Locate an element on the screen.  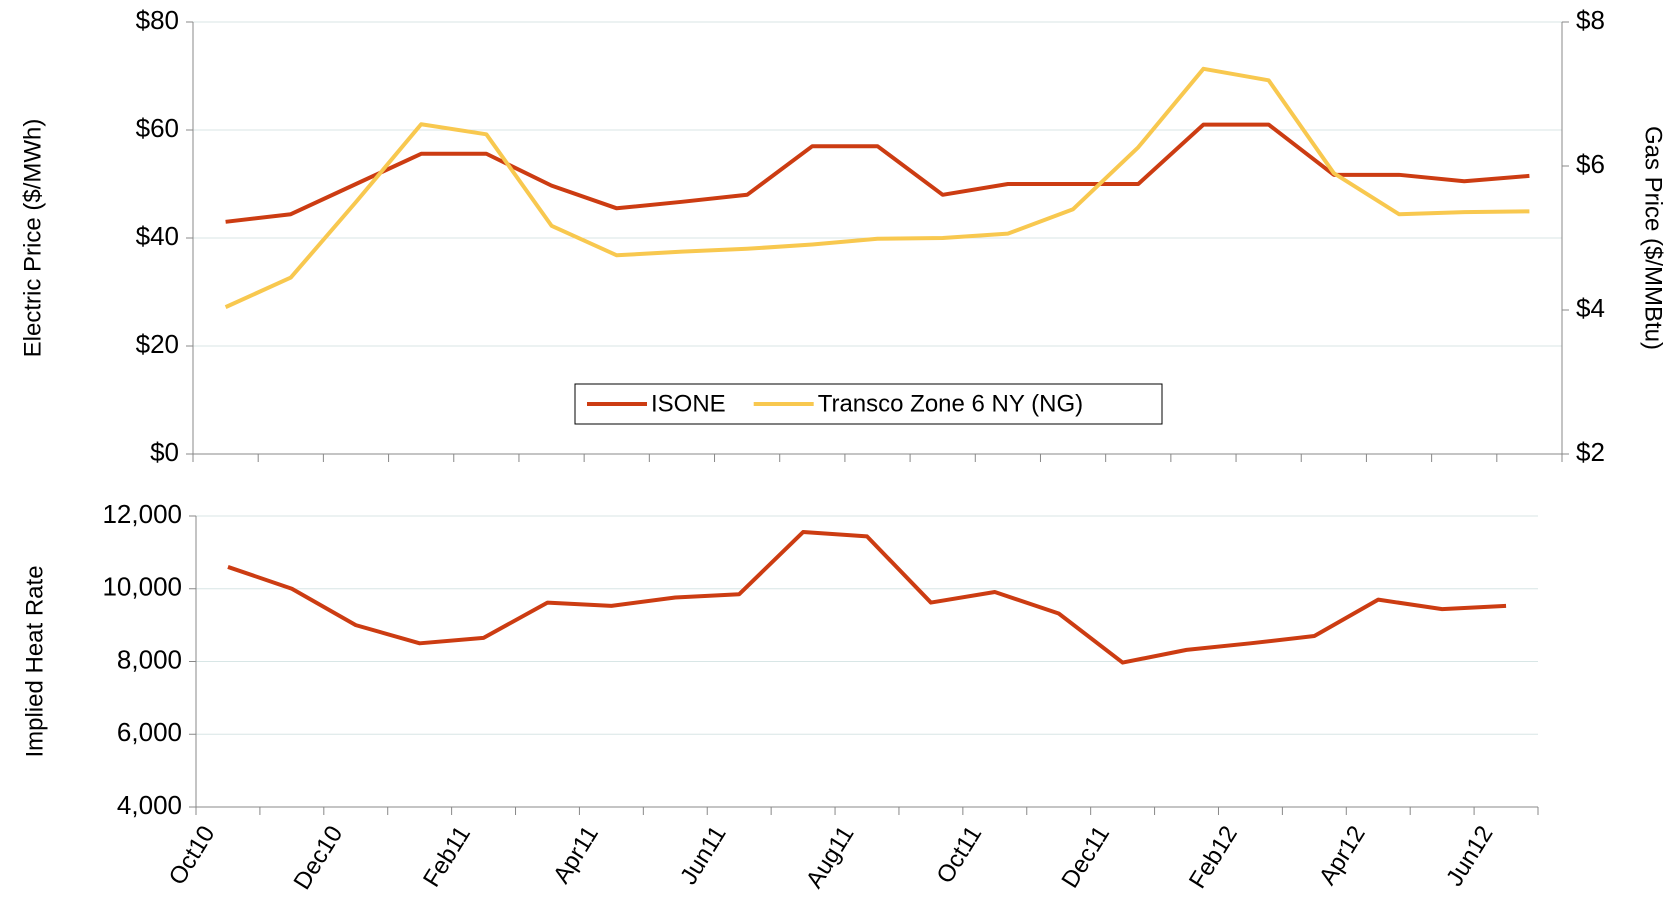
y2-tick-label: $4 is located at coordinates (1590, 308).